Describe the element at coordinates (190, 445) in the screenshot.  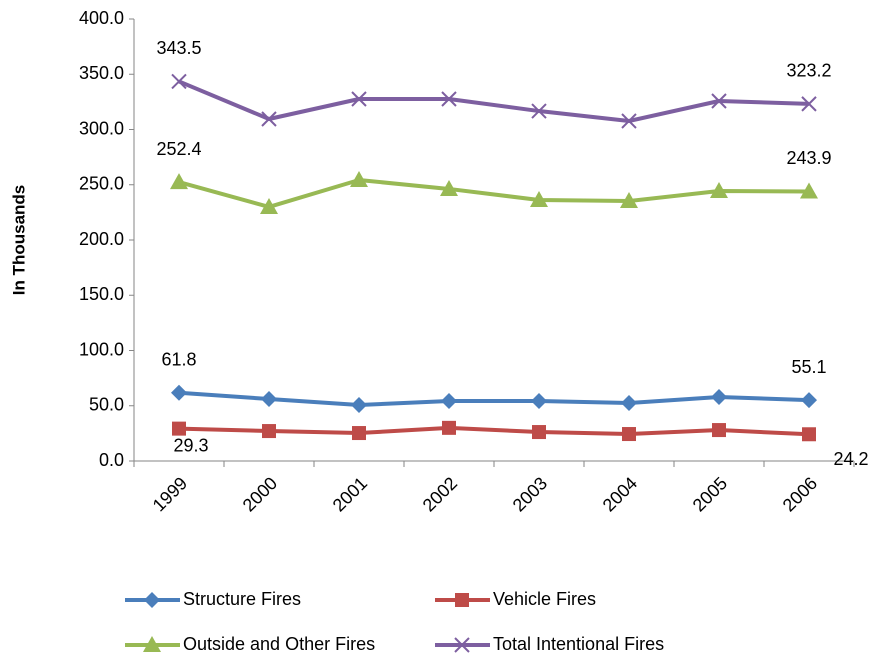
I see `data-label: 29.3` at that location.